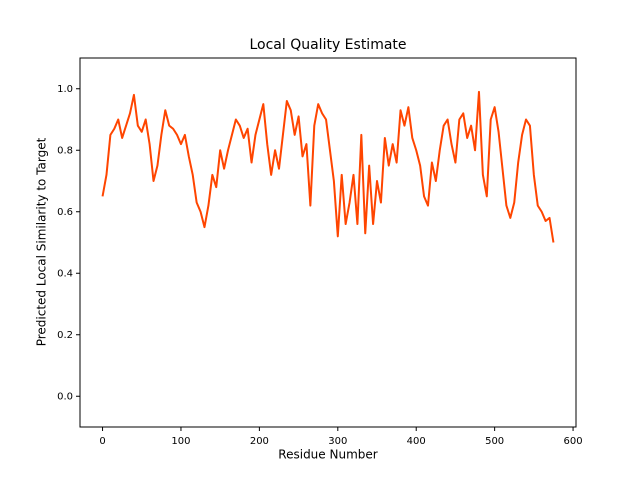 The image size is (640, 484). I want to click on x-tick-label: 0, so click(102, 441).